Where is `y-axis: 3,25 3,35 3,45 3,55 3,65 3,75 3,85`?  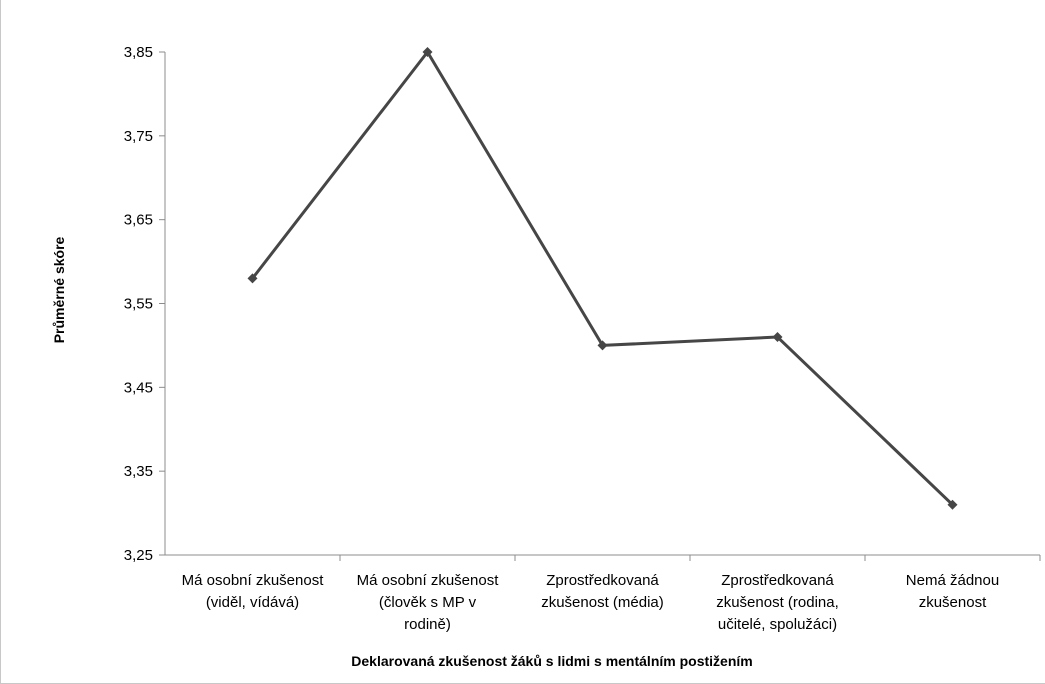 y-axis: 3,25 3,35 3,45 3,55 3,65 3,75 3,85 is located at coordinates (145, 304).